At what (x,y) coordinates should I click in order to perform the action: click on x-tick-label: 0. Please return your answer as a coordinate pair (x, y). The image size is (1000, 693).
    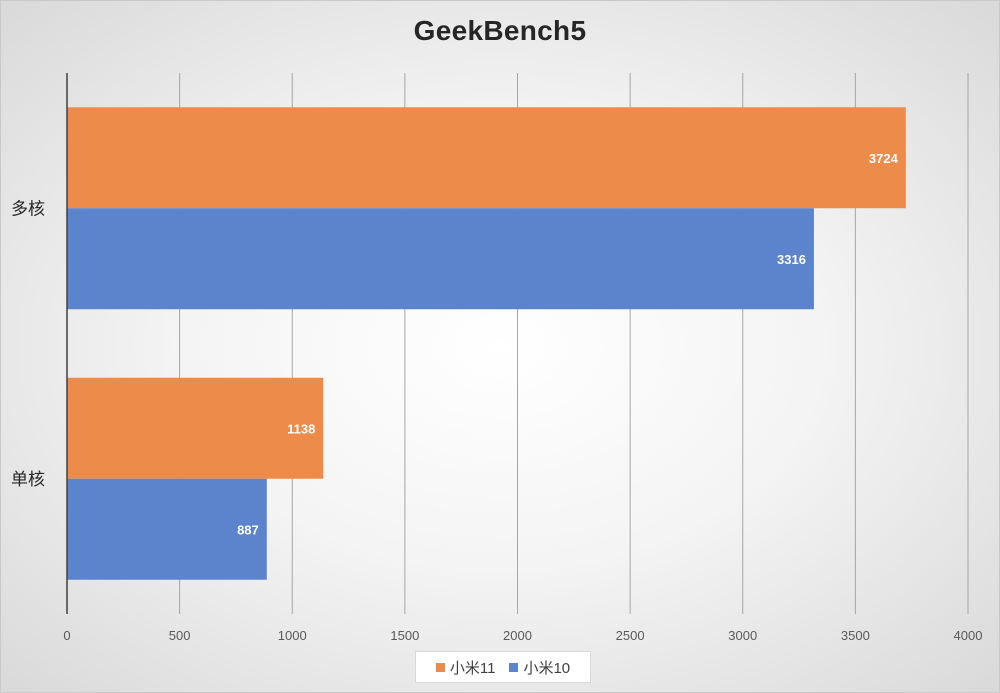
    Looking at the image, I should click on (66, 635).